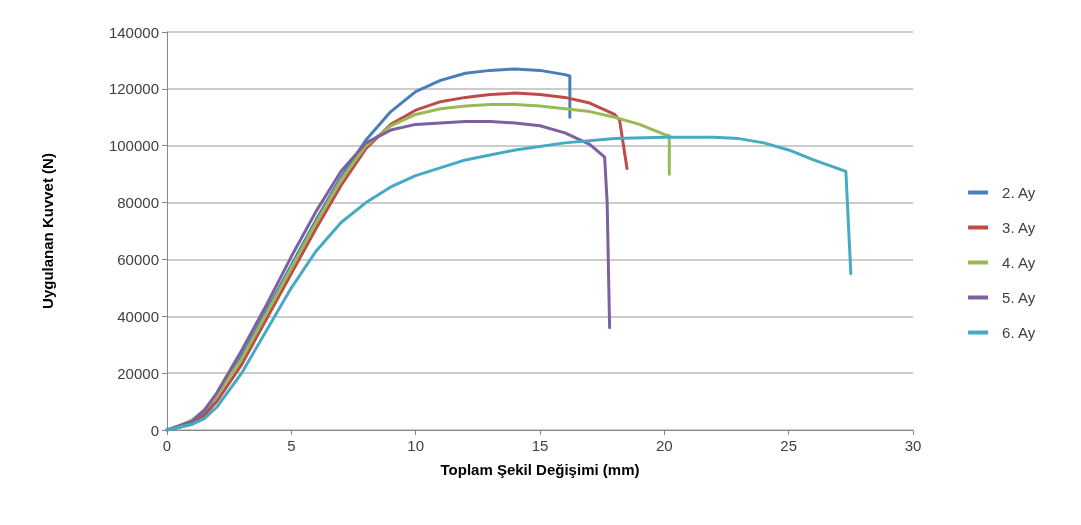  Describe the element at coordinates (154, 430) in the screenshot. I see `y-tick-label: 0` at that location.